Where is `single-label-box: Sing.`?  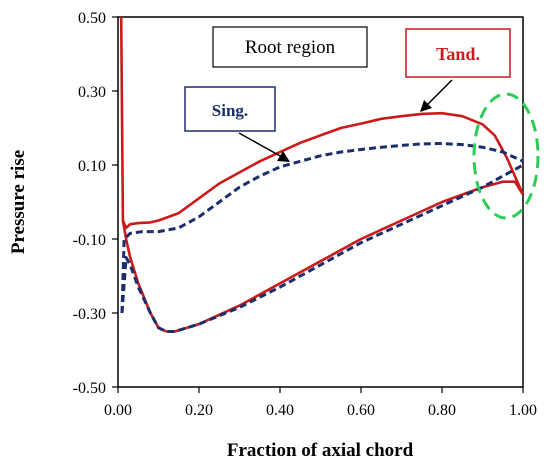
single-label-box: Sing. is located at coordinates (230, 109).